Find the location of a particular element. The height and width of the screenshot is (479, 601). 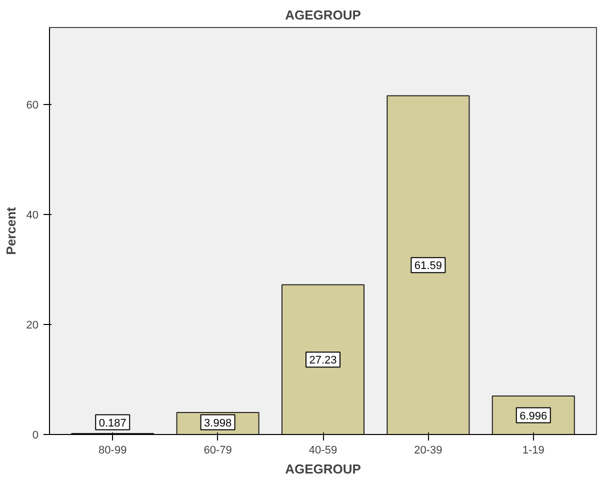

data-label: 61.59 is located at coordinates (428, 266).